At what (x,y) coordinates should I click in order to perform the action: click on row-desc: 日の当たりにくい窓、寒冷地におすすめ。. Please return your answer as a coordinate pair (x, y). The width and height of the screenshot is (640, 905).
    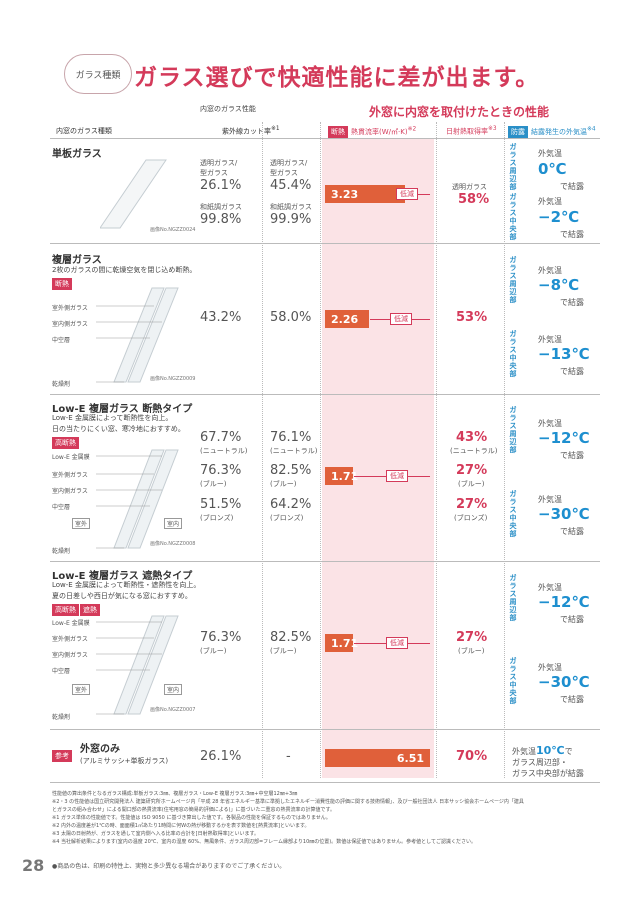
    Looking at the image, I should click on (118, 429).